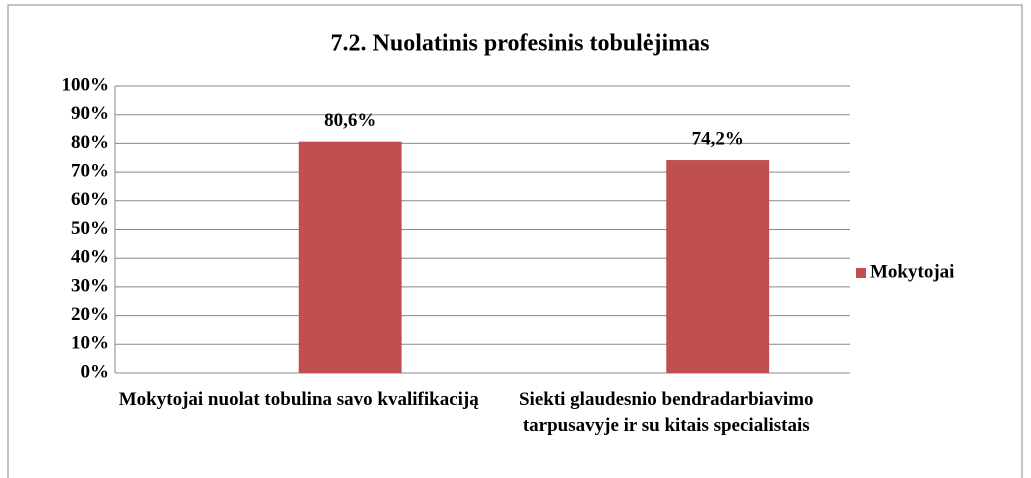 This screenshot has height=478, width=1031. What do you see at coordinates (861, 273) in the screenshot?
I see `legend-swatch` at bounding box center [861, 273].